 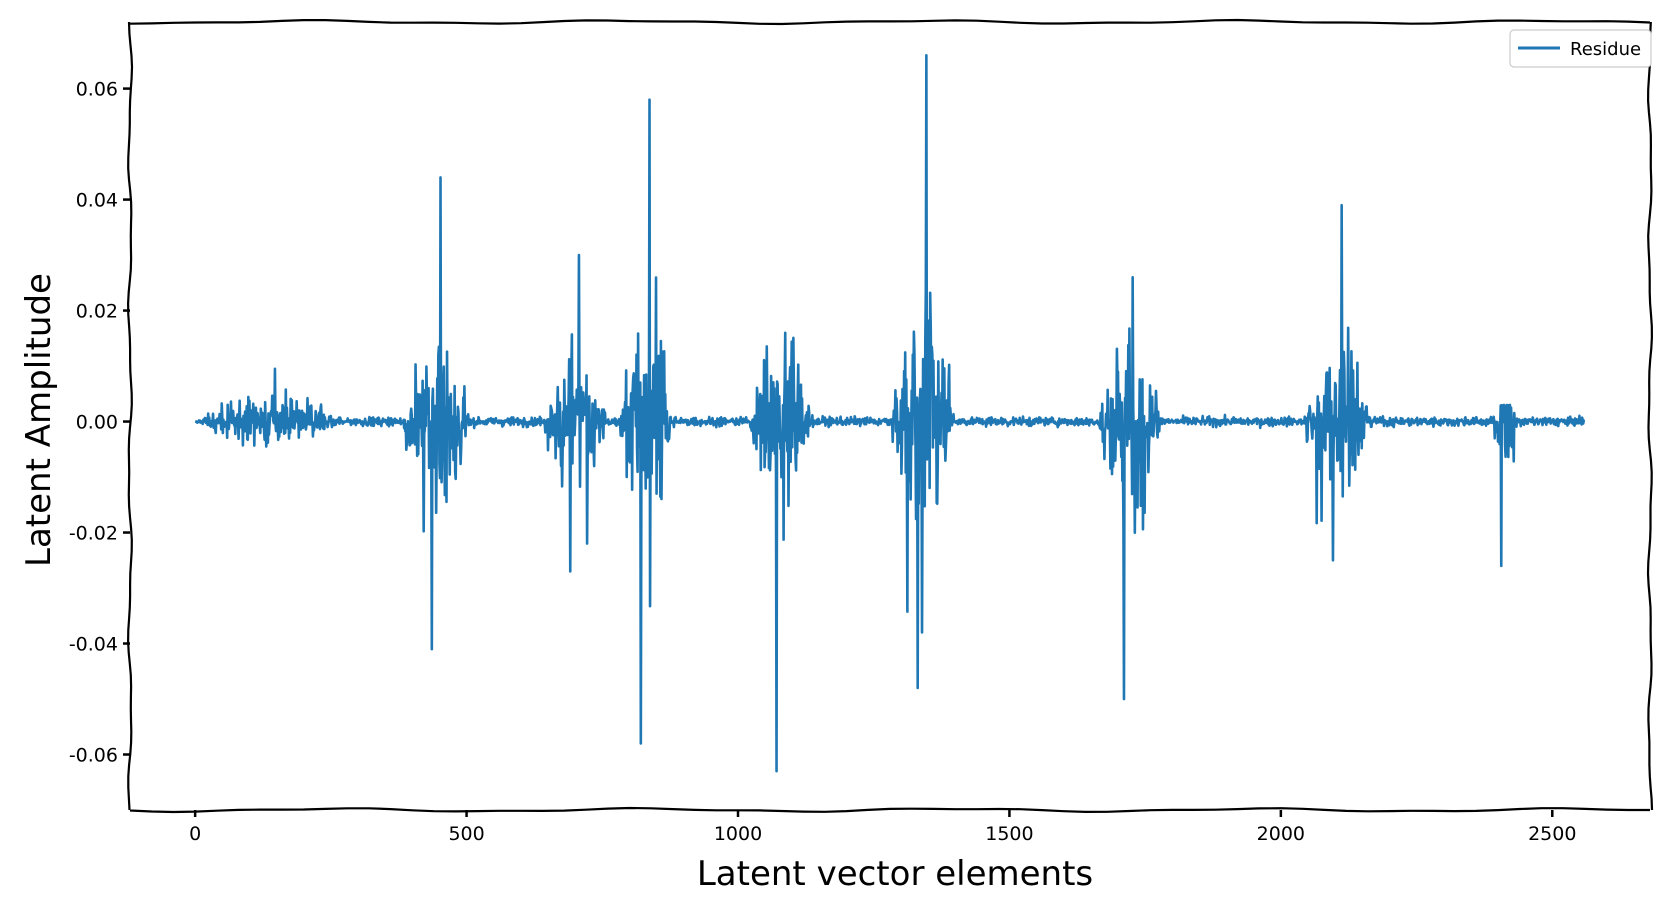 I want to click on x-tick-label: 0, so click(x=195, y=834).